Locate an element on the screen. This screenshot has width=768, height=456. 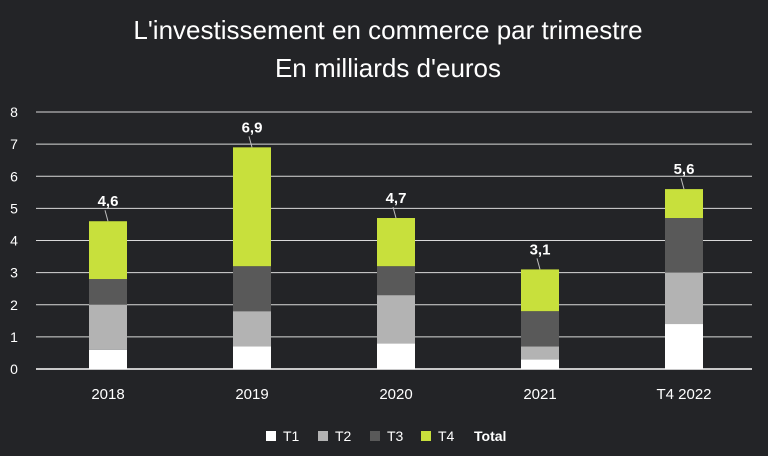
total-data-label: 3,1 is located at coordinates (540, 249).